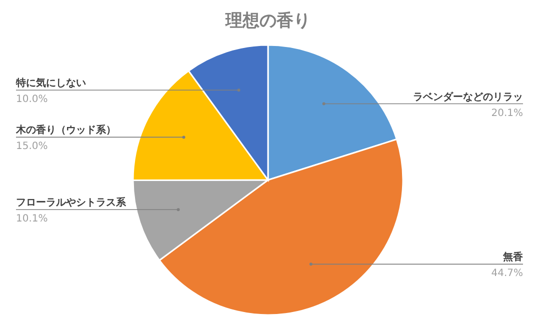  What do you see at coordinates (32, 219) in the screenshot?
I see `data-label: 10.1%` at bounding box center [32, 219].